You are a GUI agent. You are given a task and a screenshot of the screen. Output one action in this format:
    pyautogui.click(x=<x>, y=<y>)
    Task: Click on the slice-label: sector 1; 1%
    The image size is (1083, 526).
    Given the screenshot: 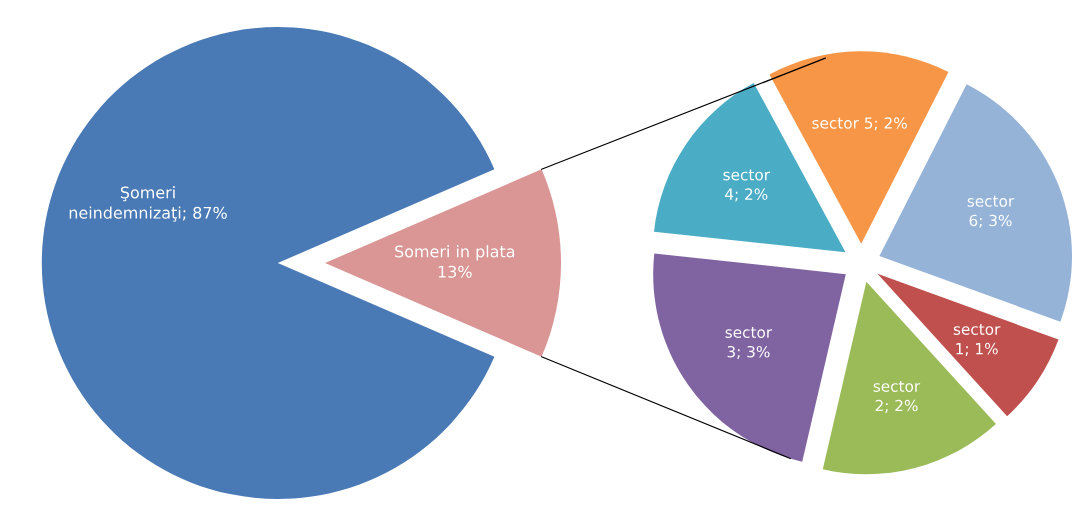 What is the action you would take?
    pyautogui.click(x=977, y=340)
    